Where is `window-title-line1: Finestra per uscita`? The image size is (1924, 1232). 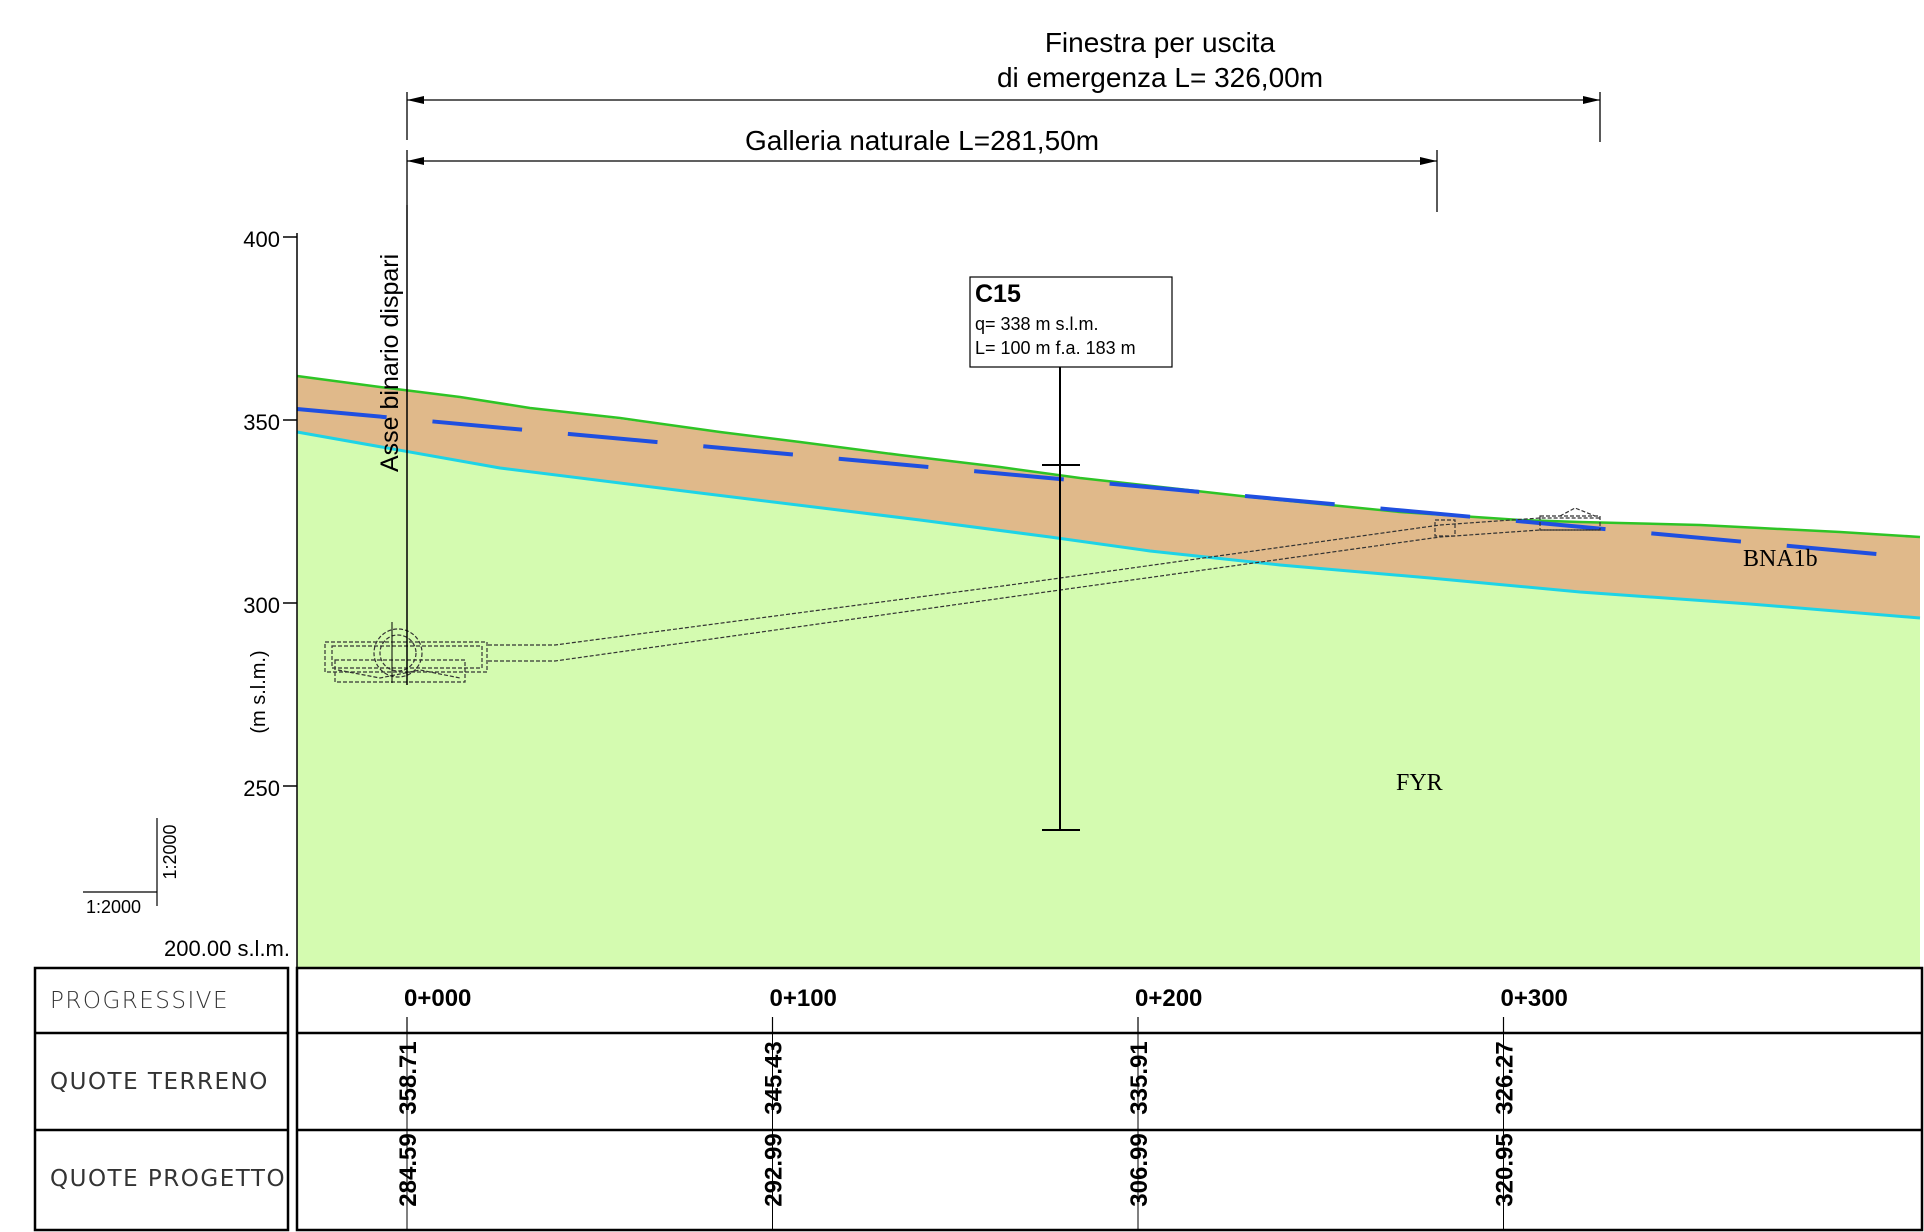 window-title-line1: Finestra per uscita is located at coordinates (1160, 42).